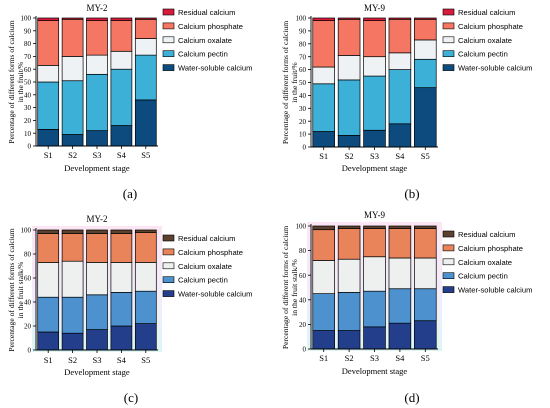  Describe the element at coordinates (303, 109) in the screenshot. I see `y-tick-label: 30` at that location.